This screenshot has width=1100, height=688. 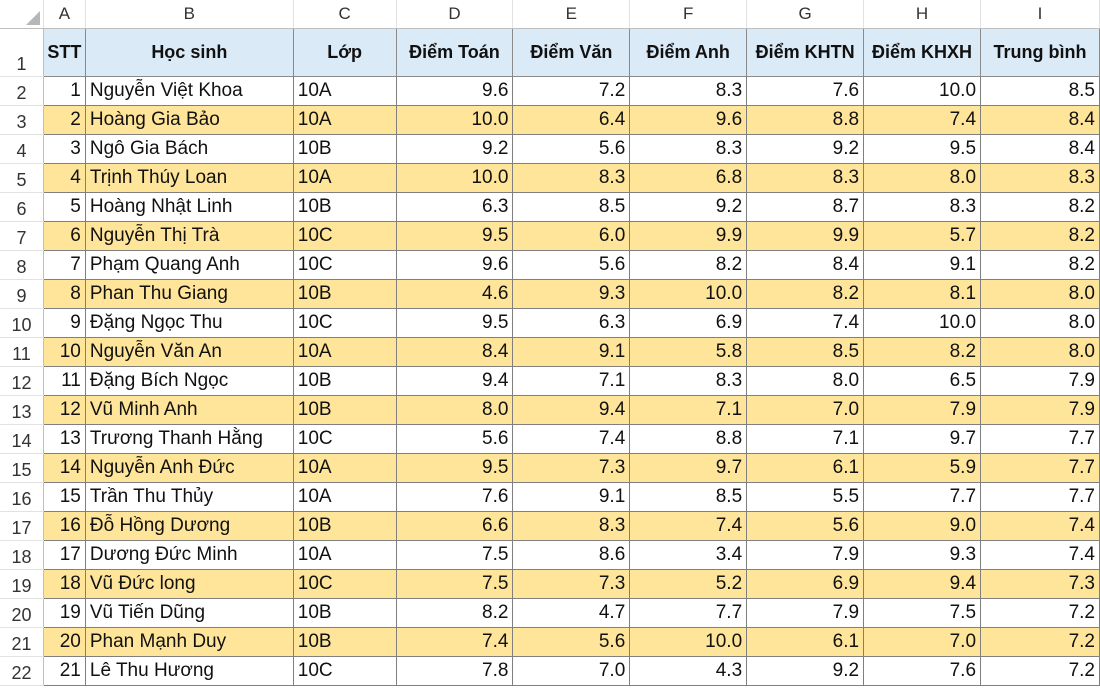 I want to click on cell-trung-binh: 7.9, so click(x=1040, y=381).